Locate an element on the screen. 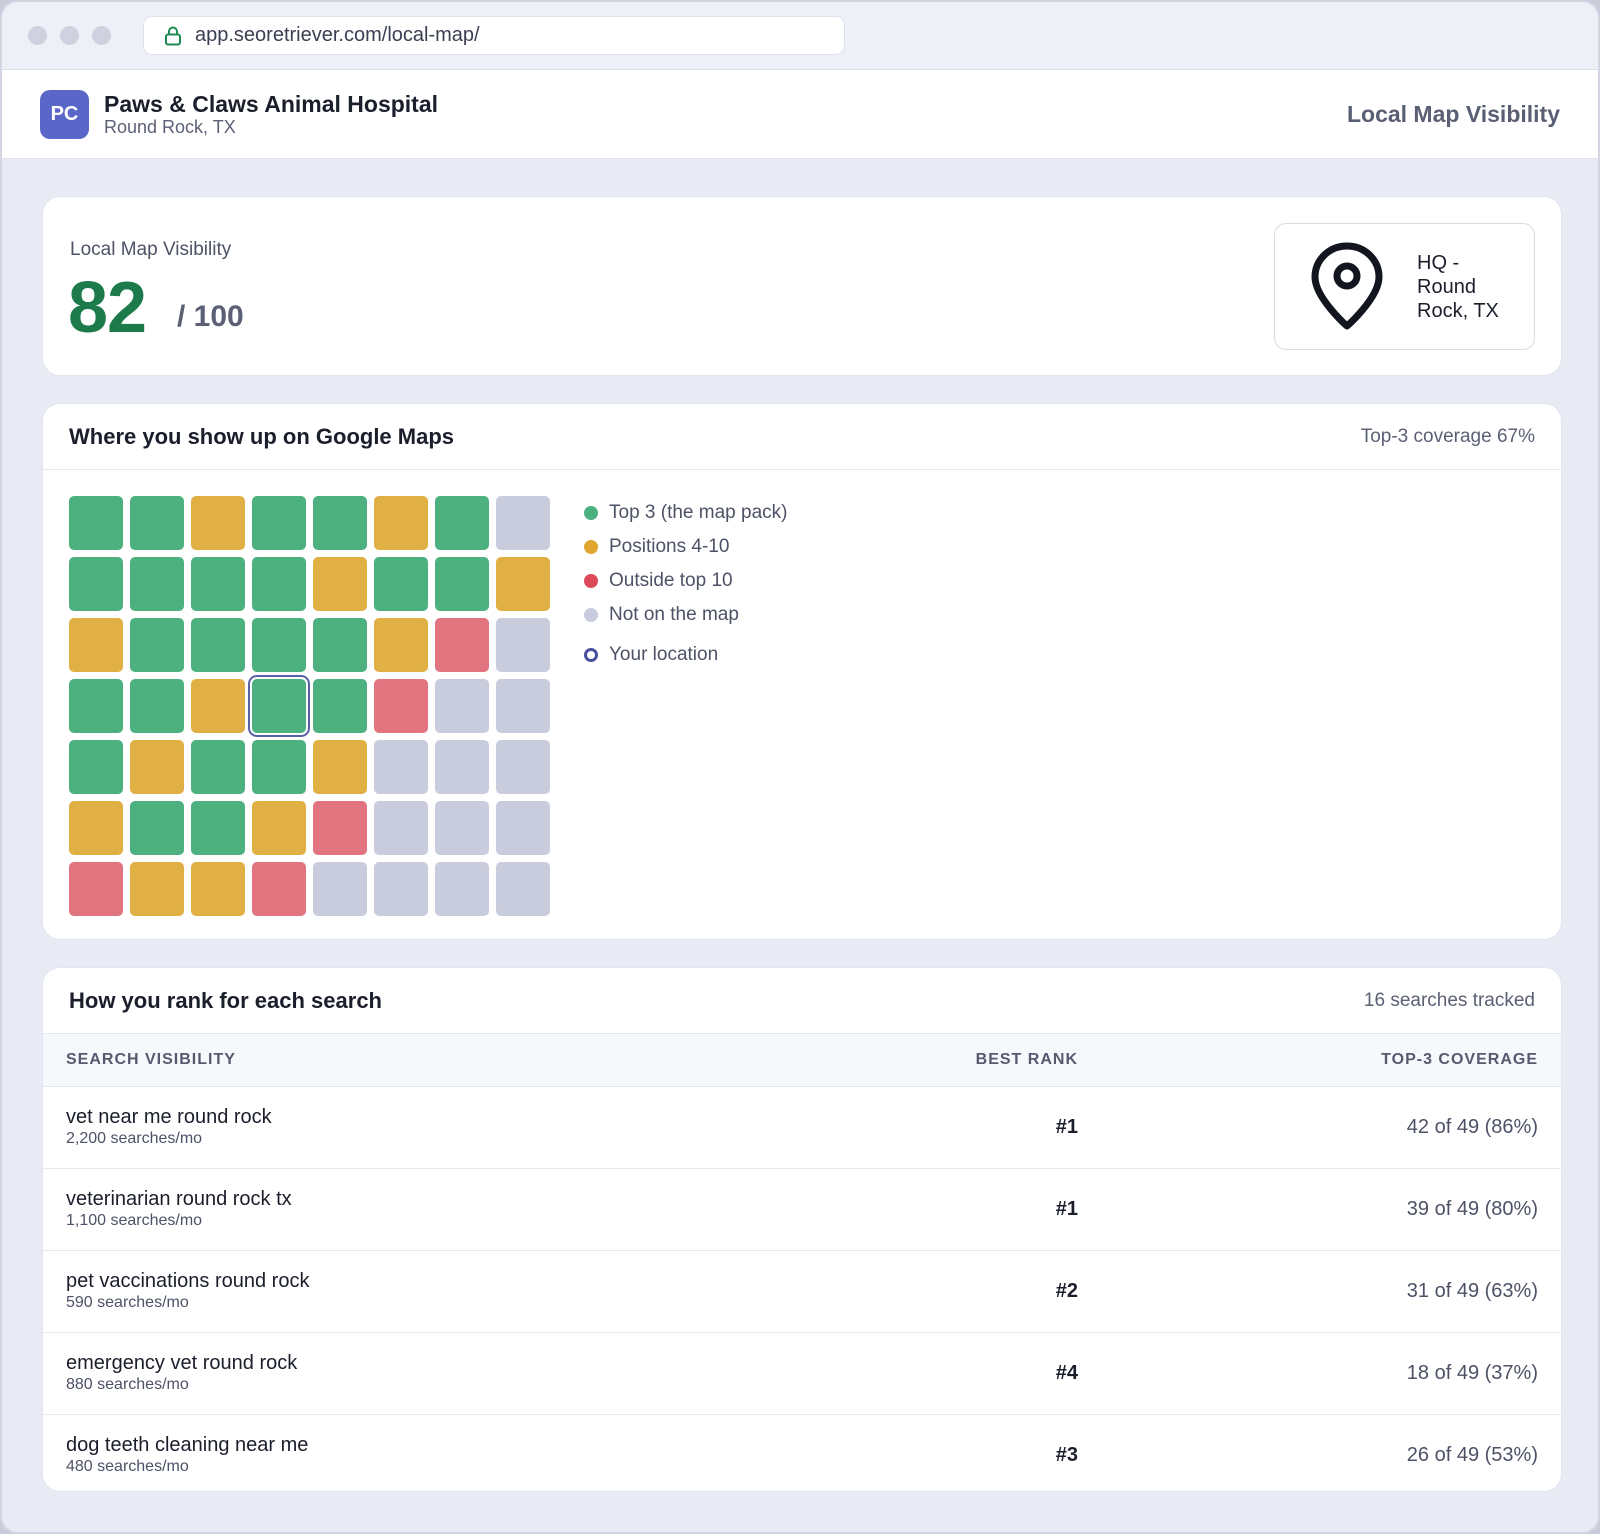  column-header-search: SEARCH VISIBILITY is located at coordinates (422, 1060).